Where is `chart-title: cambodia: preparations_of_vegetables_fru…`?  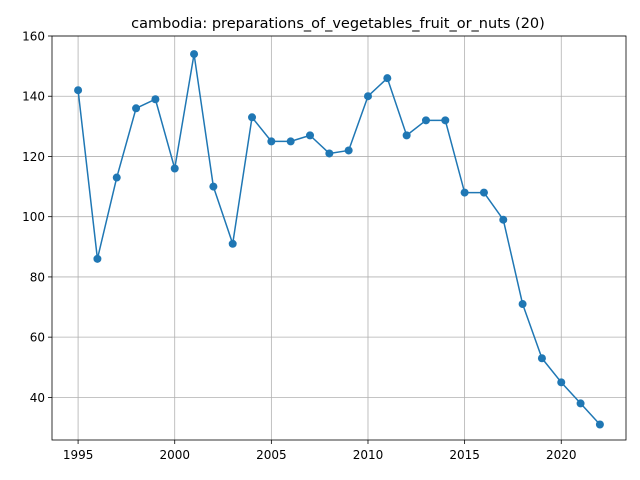
chart-title: cambodia: preparations_of_vegetables_fru… is located at coordinates (338, 24).